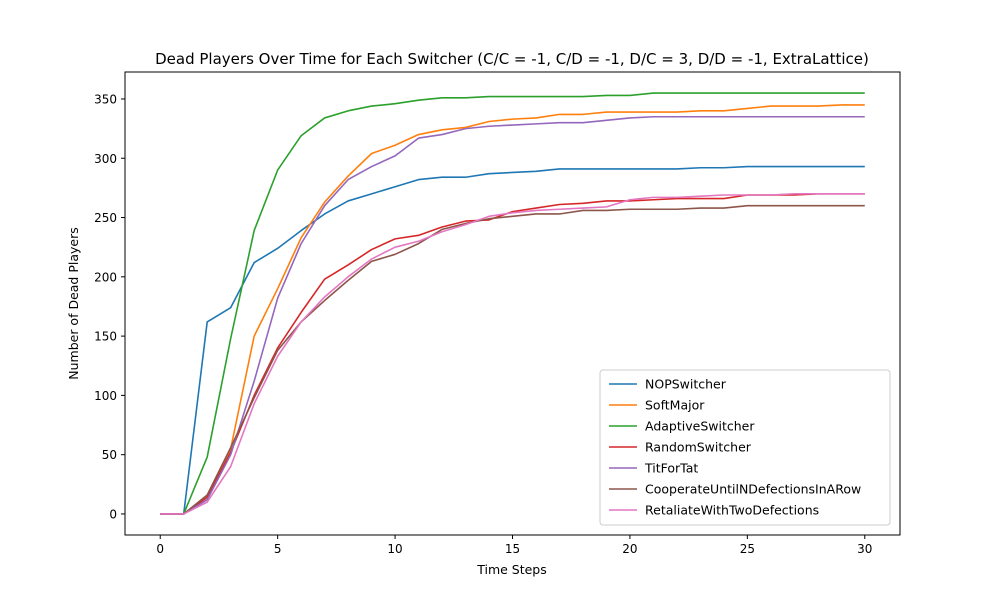  Describe the element at coordinates (686, 384) in the screenshot. I see `legend-label: NOPSwitcher` at that location.